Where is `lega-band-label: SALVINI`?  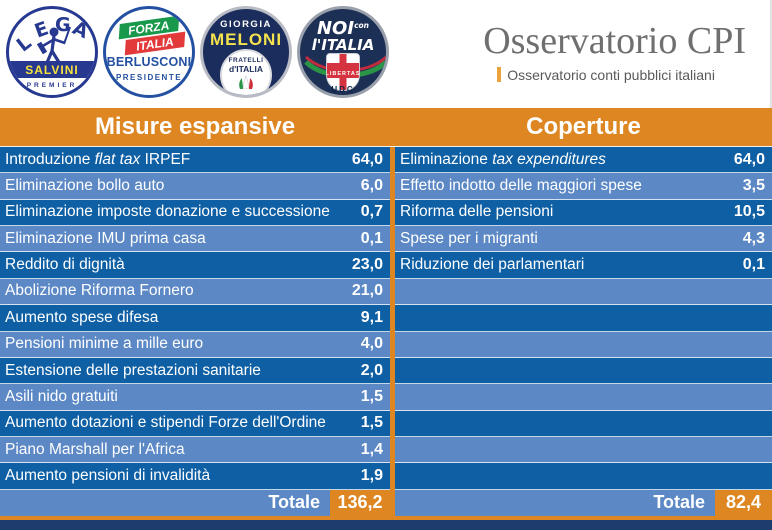 lega-band-label: SALVINI is located at coordinates (52, 69).